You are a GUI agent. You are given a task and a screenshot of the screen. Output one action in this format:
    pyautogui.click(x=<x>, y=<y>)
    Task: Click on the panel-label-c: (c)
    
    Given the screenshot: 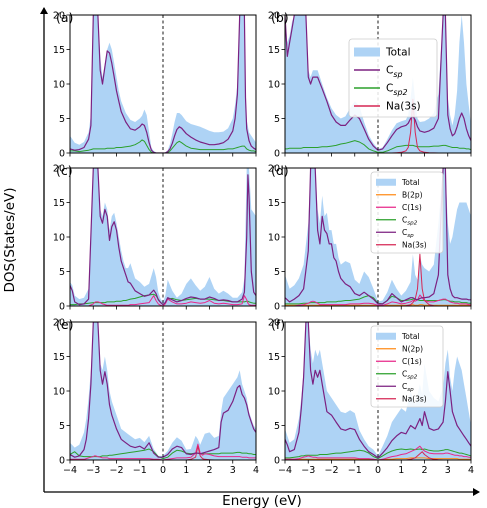 What is the action you would take?
    pyautogui.click(x=64, y=170)
    